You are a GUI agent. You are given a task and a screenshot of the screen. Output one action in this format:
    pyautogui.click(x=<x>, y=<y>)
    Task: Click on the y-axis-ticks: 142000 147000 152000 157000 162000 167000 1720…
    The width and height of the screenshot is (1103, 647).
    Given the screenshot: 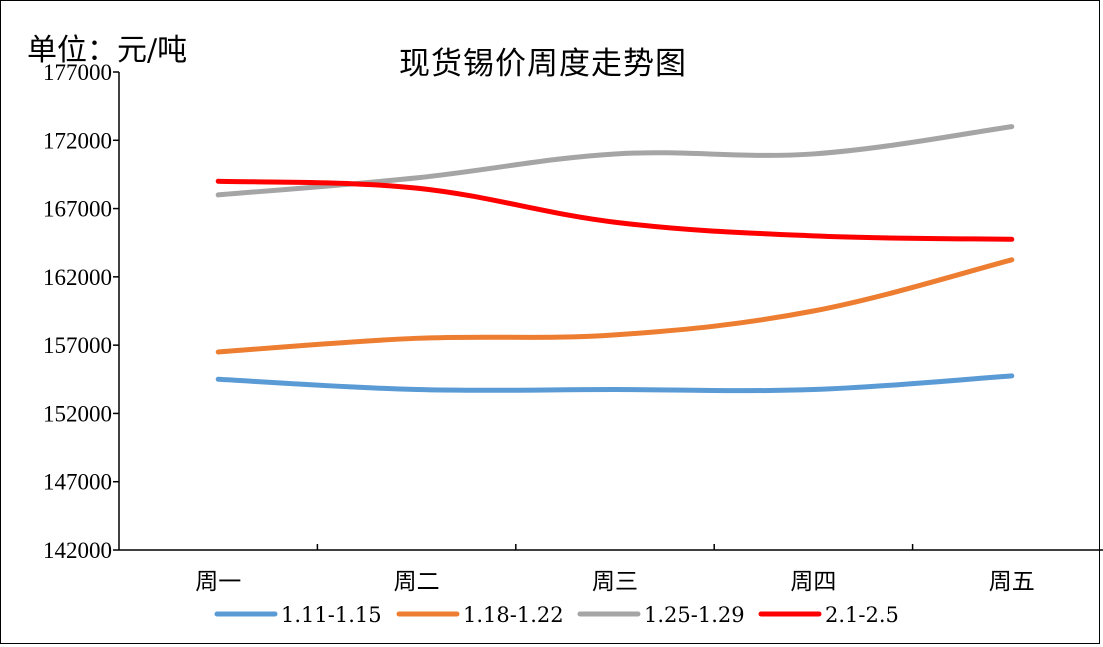 What is the action you would take?
    pyautogui.click(x=81, y=311)
    